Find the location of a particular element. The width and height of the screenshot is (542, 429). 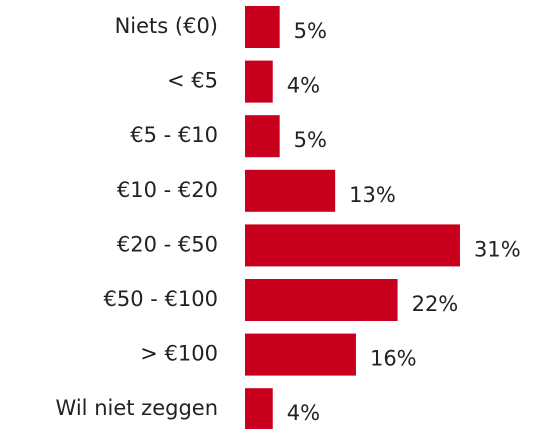

category-label: Niets (€0) is located at coordinates (166, 26).